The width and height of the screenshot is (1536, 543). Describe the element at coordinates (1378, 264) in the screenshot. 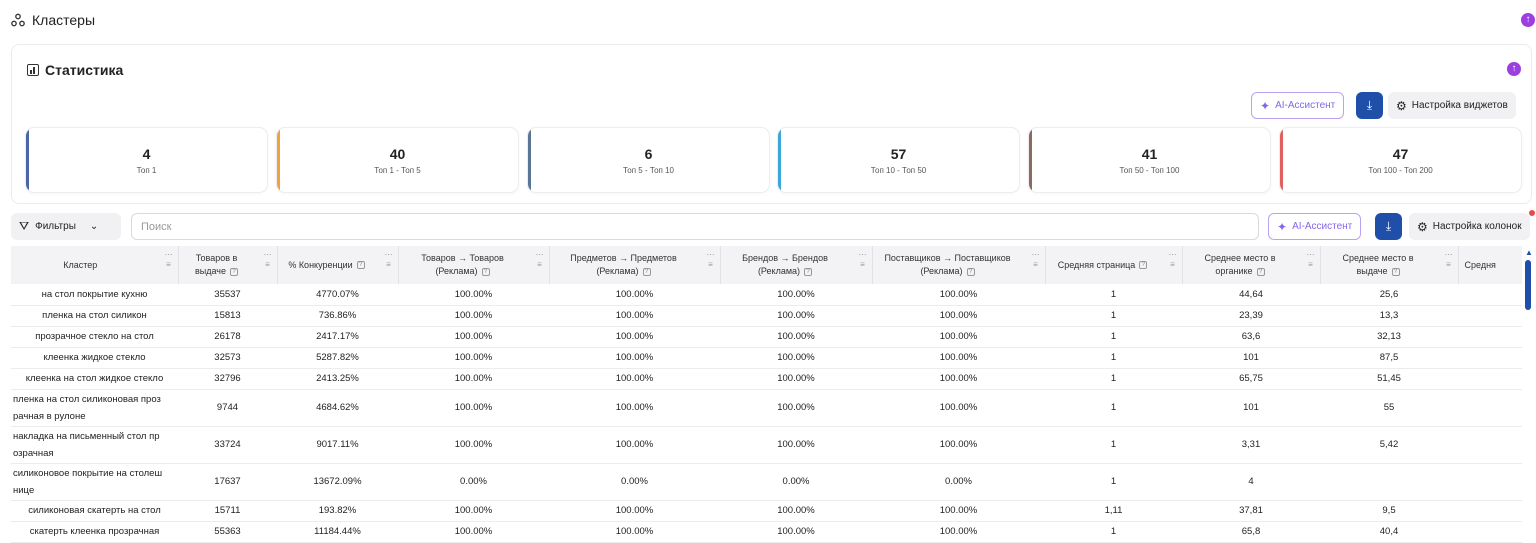

I see `column-header-label: Среднее место в выдаче` at that location.